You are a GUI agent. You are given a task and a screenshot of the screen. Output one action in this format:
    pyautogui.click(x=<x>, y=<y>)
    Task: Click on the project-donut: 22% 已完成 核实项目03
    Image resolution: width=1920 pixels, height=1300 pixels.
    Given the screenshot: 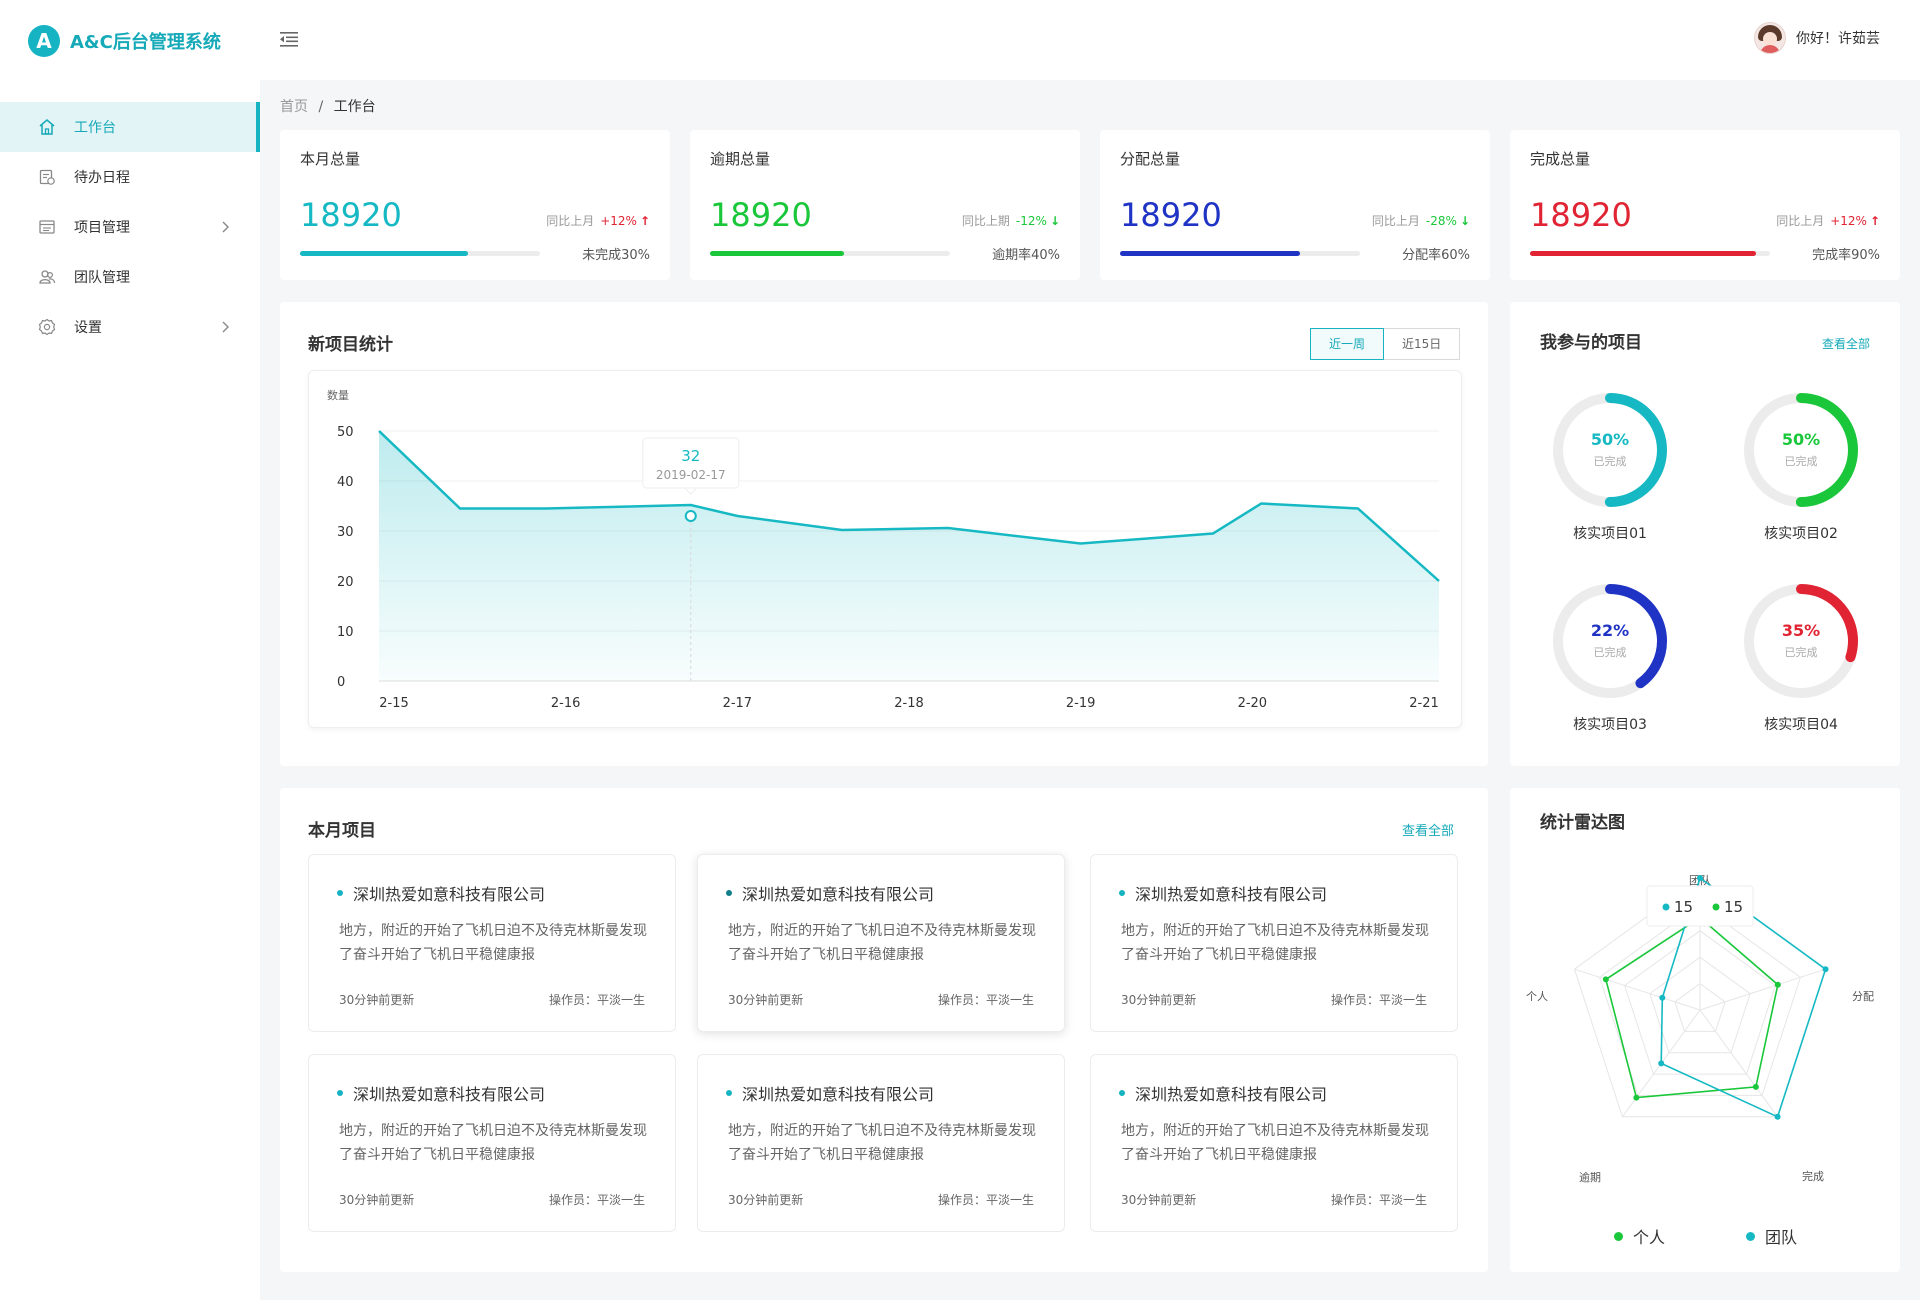 What is the action you would take?
    pyautogui.click(x=1610, y=655)
    